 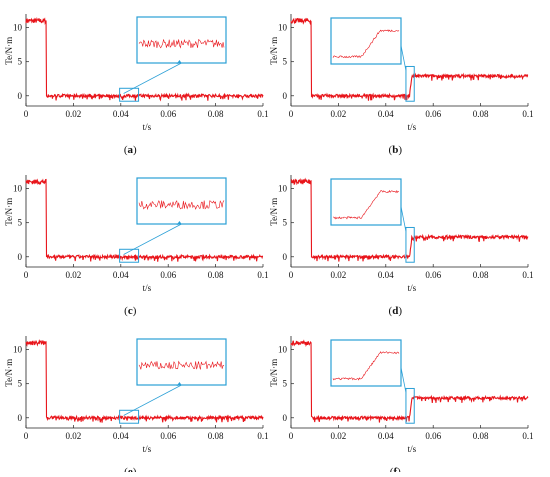 I want to click on panel-c: 0 5 10 0 0.02 0.04 0.06 0.08 0.1 t/s Te/N·m (c), so click(x=136, y=246).